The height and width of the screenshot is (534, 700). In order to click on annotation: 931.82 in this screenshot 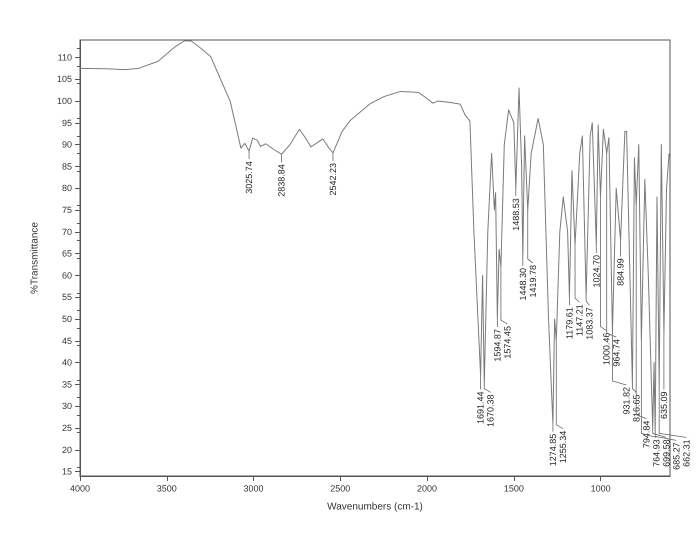, I will do `click(626, 400)`.